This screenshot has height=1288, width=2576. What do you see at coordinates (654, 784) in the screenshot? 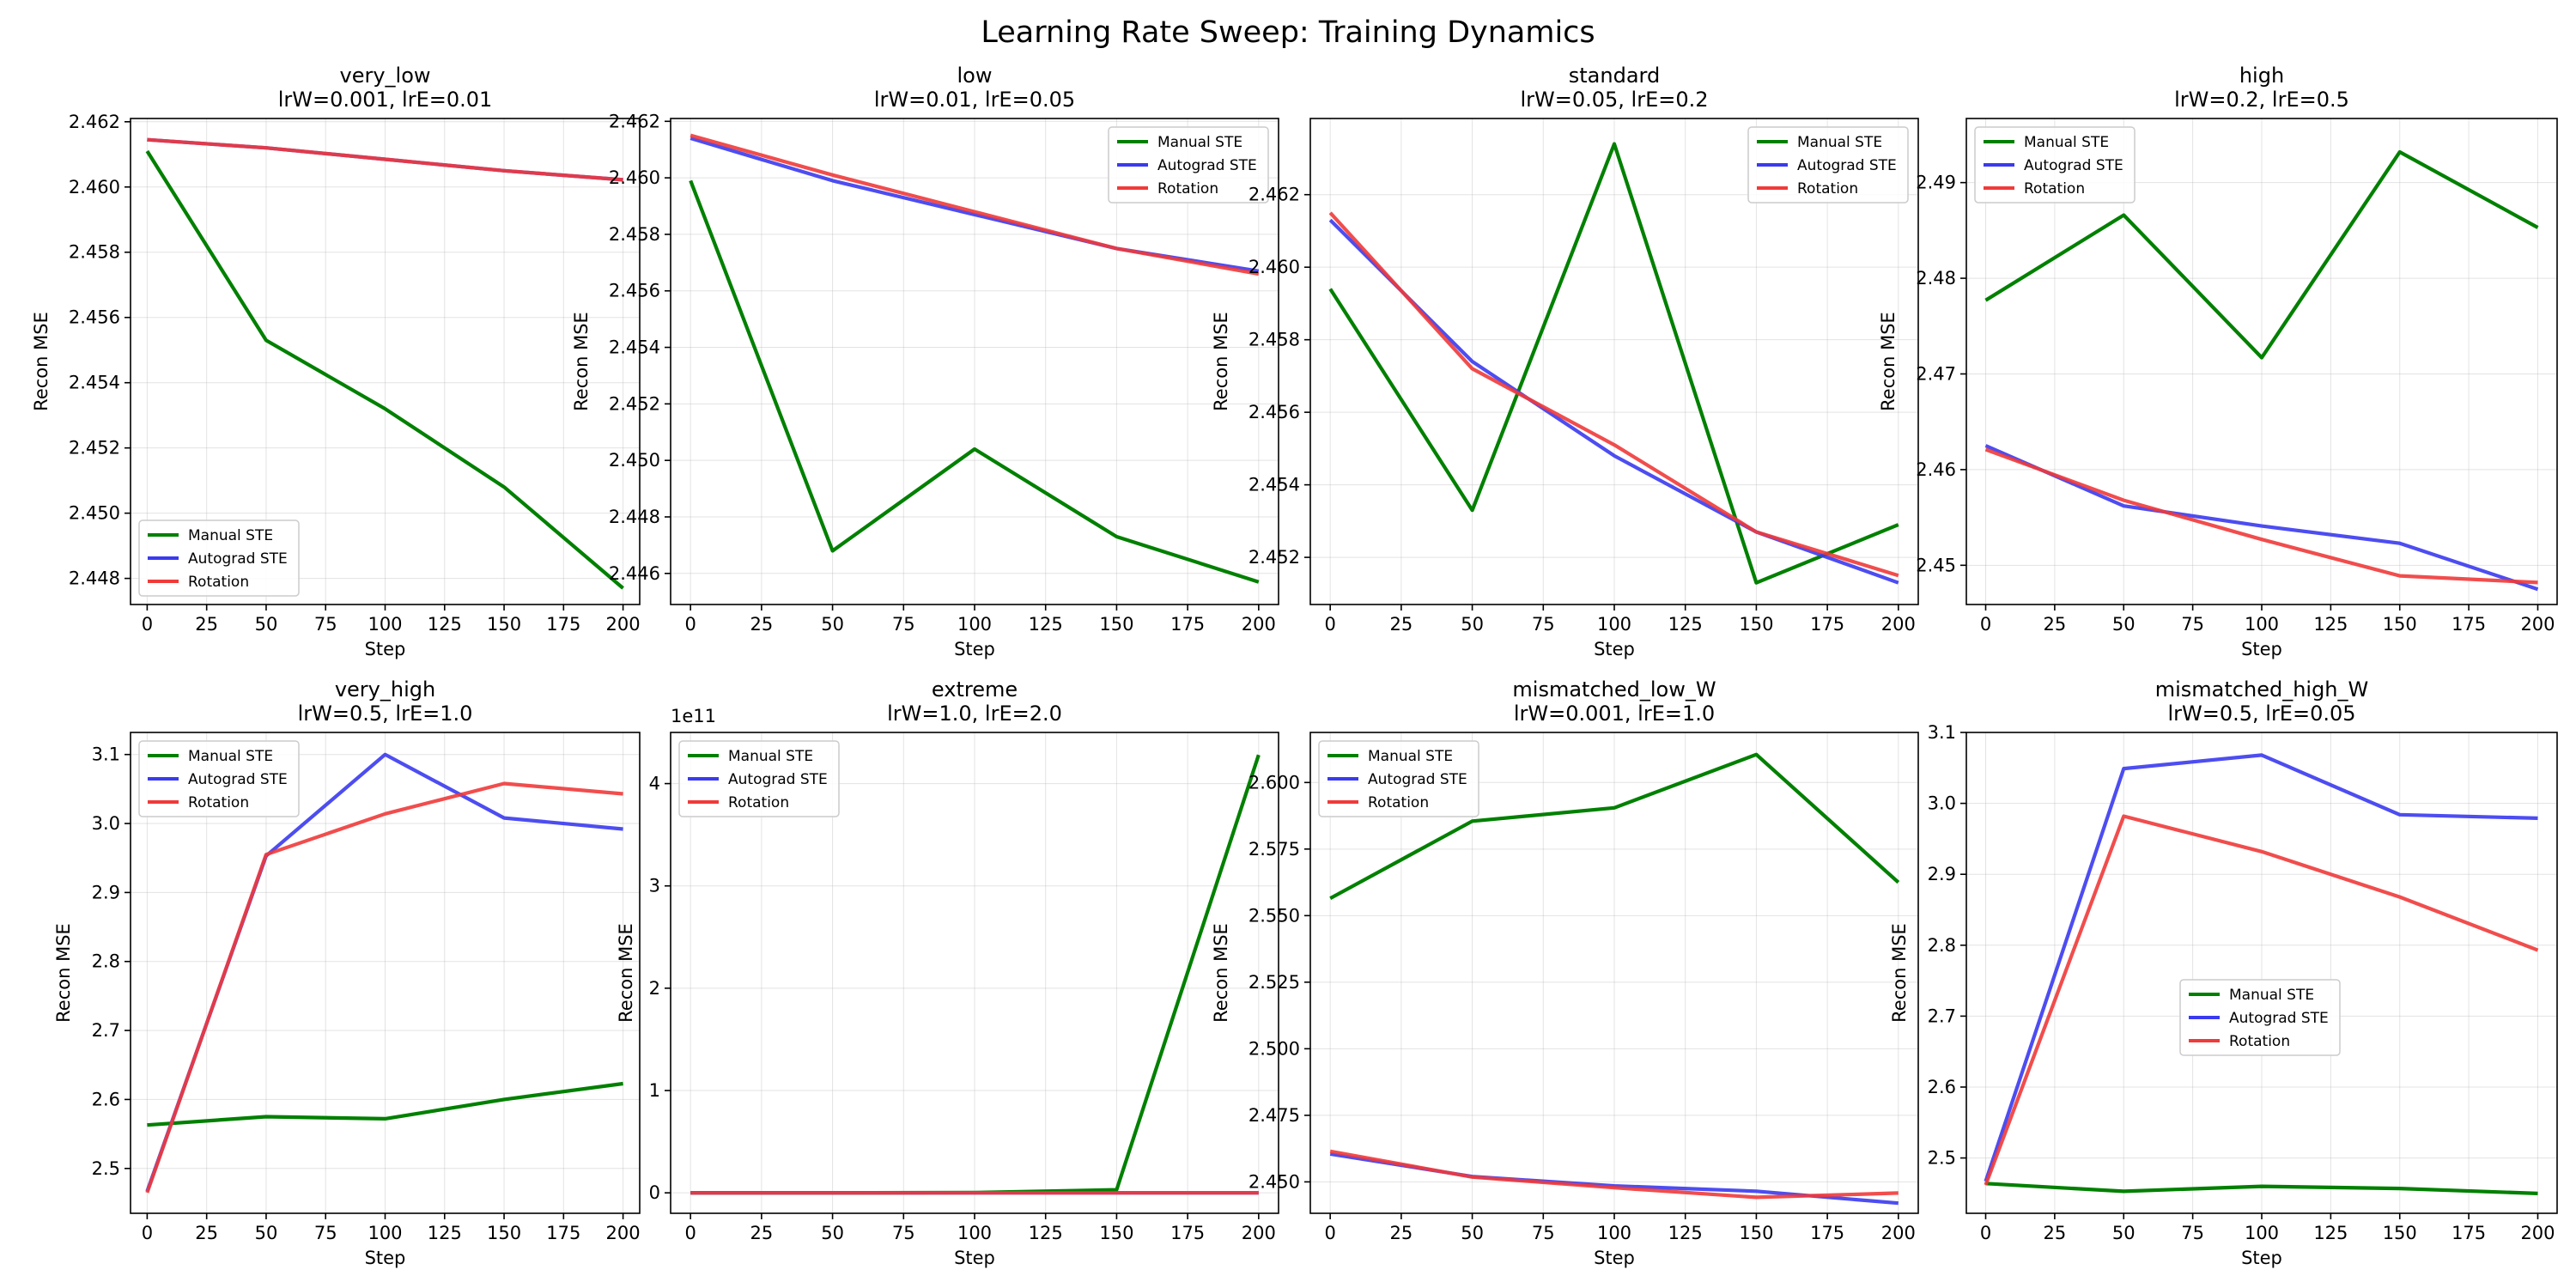
I see `y-tick-label: 4` at bounding box center [654, 784].